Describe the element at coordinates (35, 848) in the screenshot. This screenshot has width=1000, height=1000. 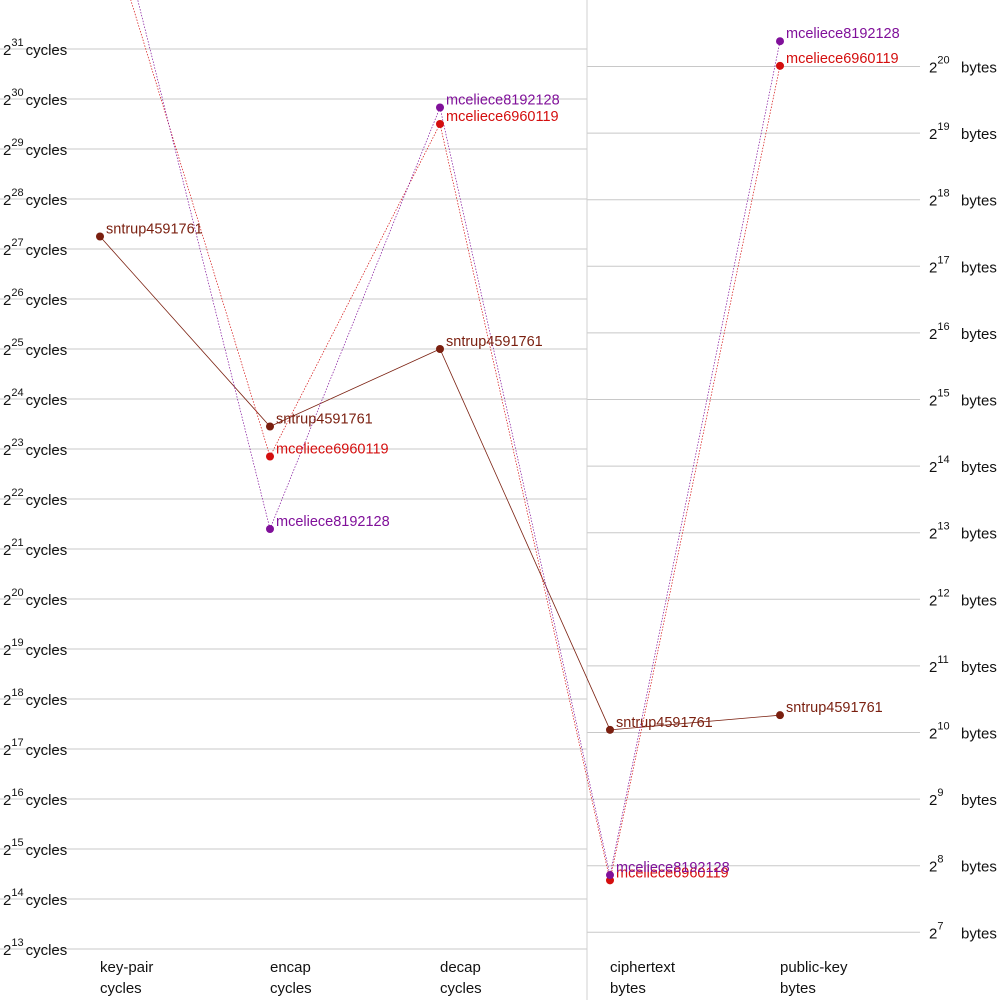
I see `left-tick-label: 215 cycles` at that location.